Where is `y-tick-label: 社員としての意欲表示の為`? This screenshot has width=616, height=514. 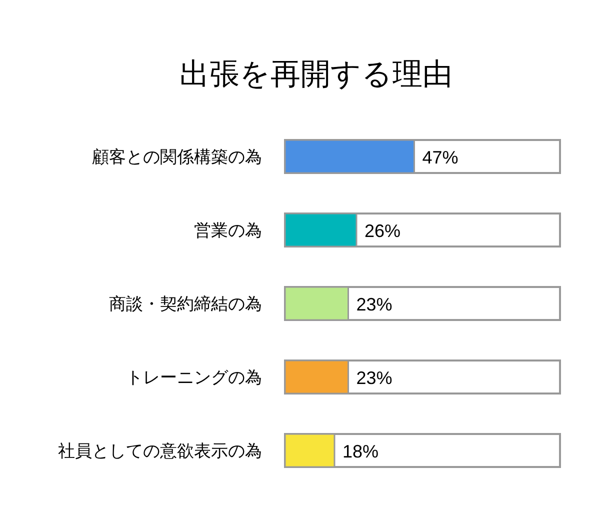
y-tick-label: 社員としての意欲表示の為 is located at coordinates (160, 451).